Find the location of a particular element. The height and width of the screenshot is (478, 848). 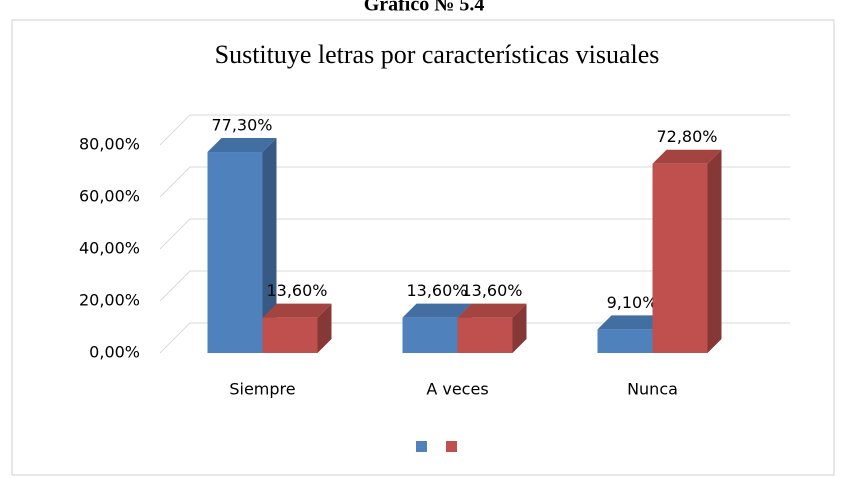

x-tick-label: Nunca is located at coordinates (652, 389).